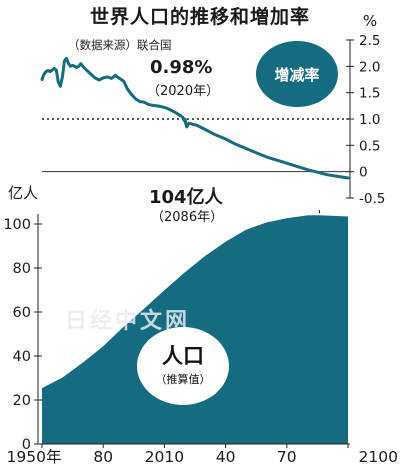  Describe the element at coordinates (186, 197) in the screenshot. I see `population-annotation-value: 104亿人` at that location.